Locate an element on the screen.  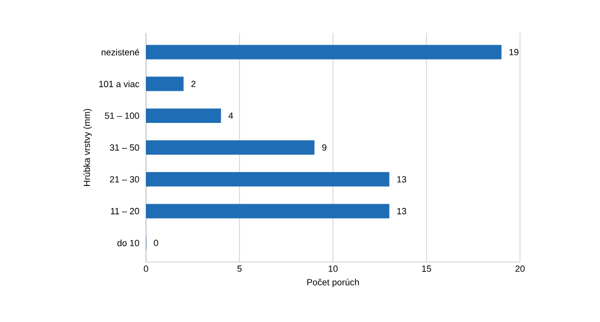
data-label: 19 is located at coordinates (514, 52).